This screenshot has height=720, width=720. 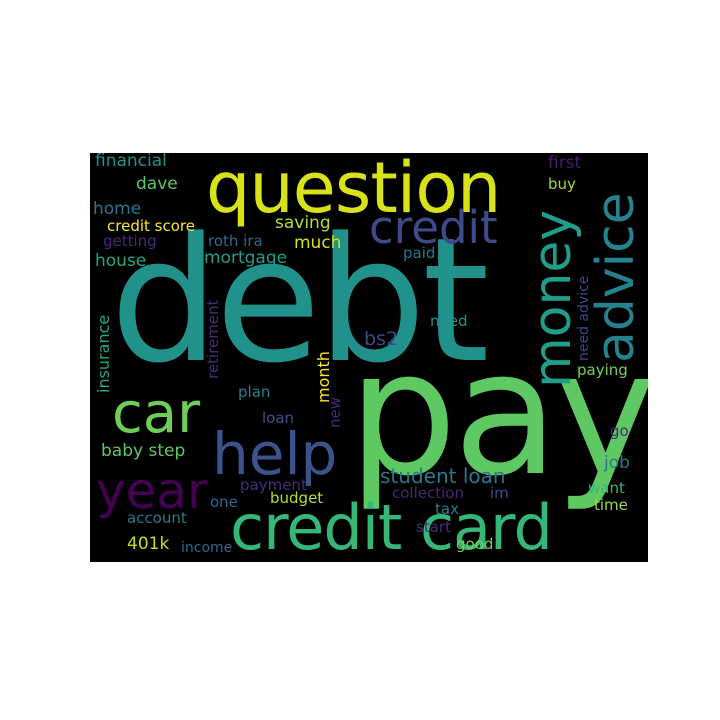 I want to click on word-budget: budget, so click(x=297, y=498).